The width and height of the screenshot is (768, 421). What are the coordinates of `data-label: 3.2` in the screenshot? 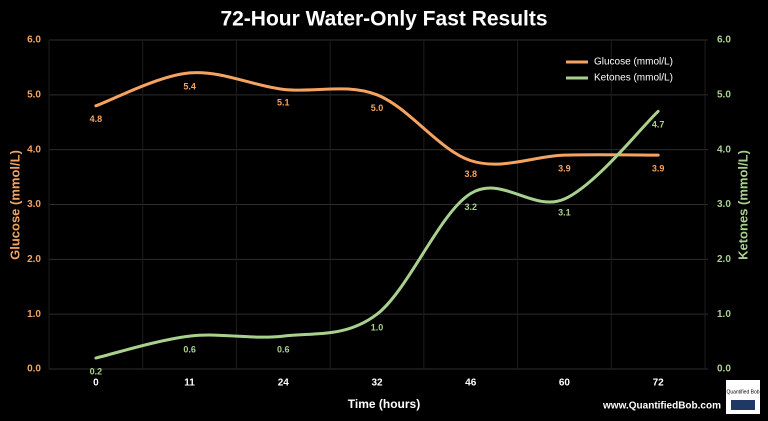 It's located at (470, 207).